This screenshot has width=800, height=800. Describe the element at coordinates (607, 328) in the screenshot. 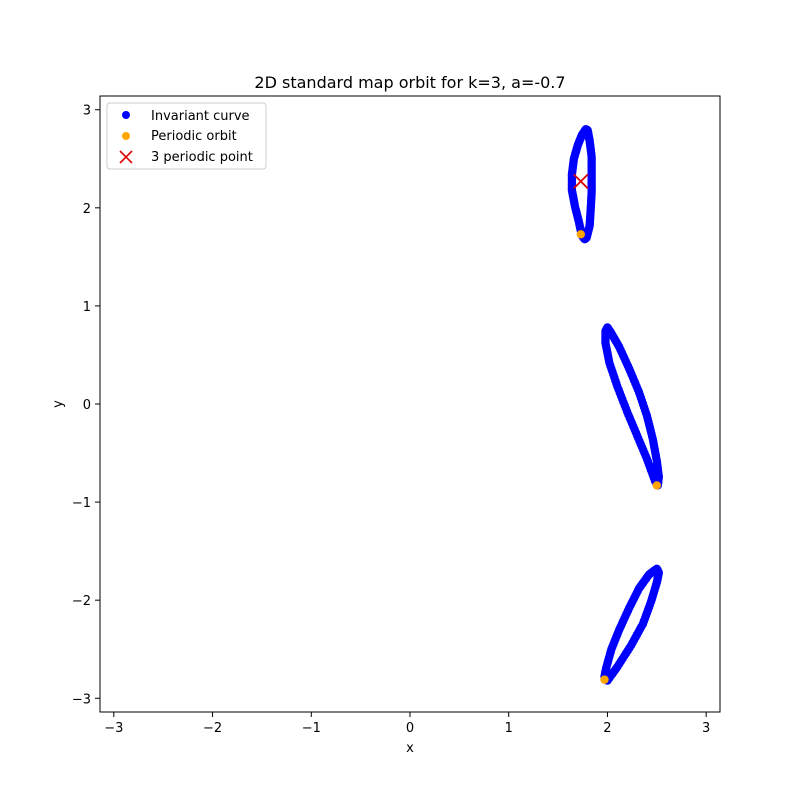

I see `invariant-curve-point` at that location.